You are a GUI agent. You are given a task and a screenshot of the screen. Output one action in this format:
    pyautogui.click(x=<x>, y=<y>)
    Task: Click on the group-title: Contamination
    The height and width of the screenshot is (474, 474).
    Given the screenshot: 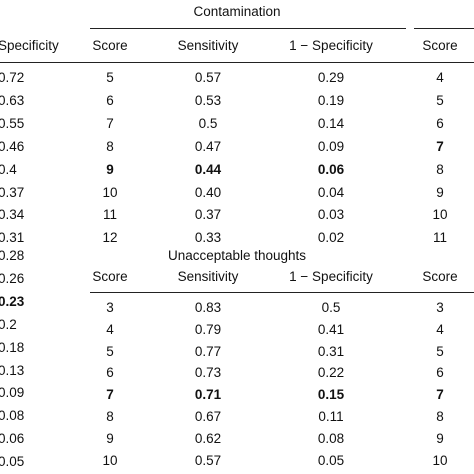 What is the action you would take?
    pyautogui.click(x=237, y=11)
    